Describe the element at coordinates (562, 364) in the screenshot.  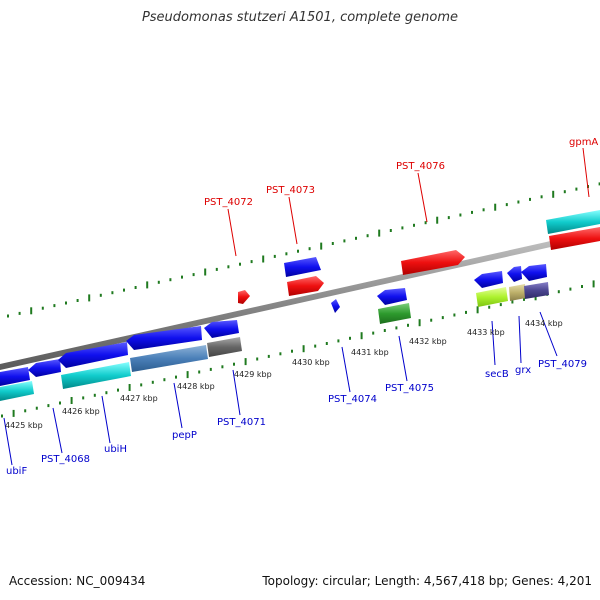
I see `label-pst4079: PST_4079` at that location.